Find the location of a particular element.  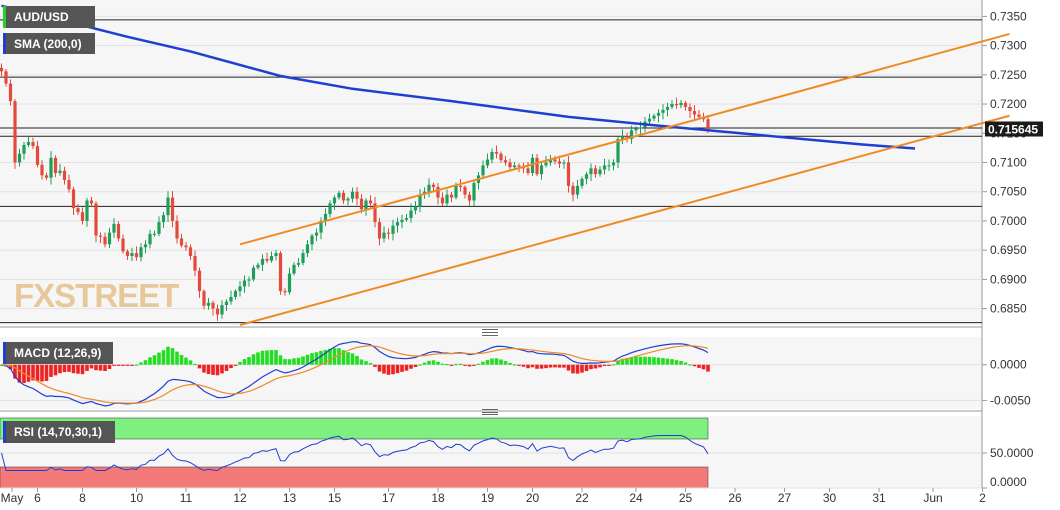

rsi-label: RSI (14,70,30,1) is located at coordinates (58, 432).